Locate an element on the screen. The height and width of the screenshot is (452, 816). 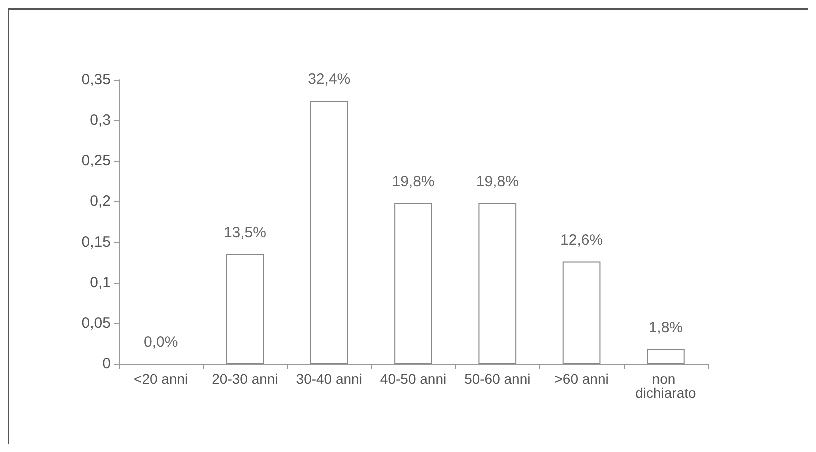
data-label: 13,5% is located at coordinates (245, 233).